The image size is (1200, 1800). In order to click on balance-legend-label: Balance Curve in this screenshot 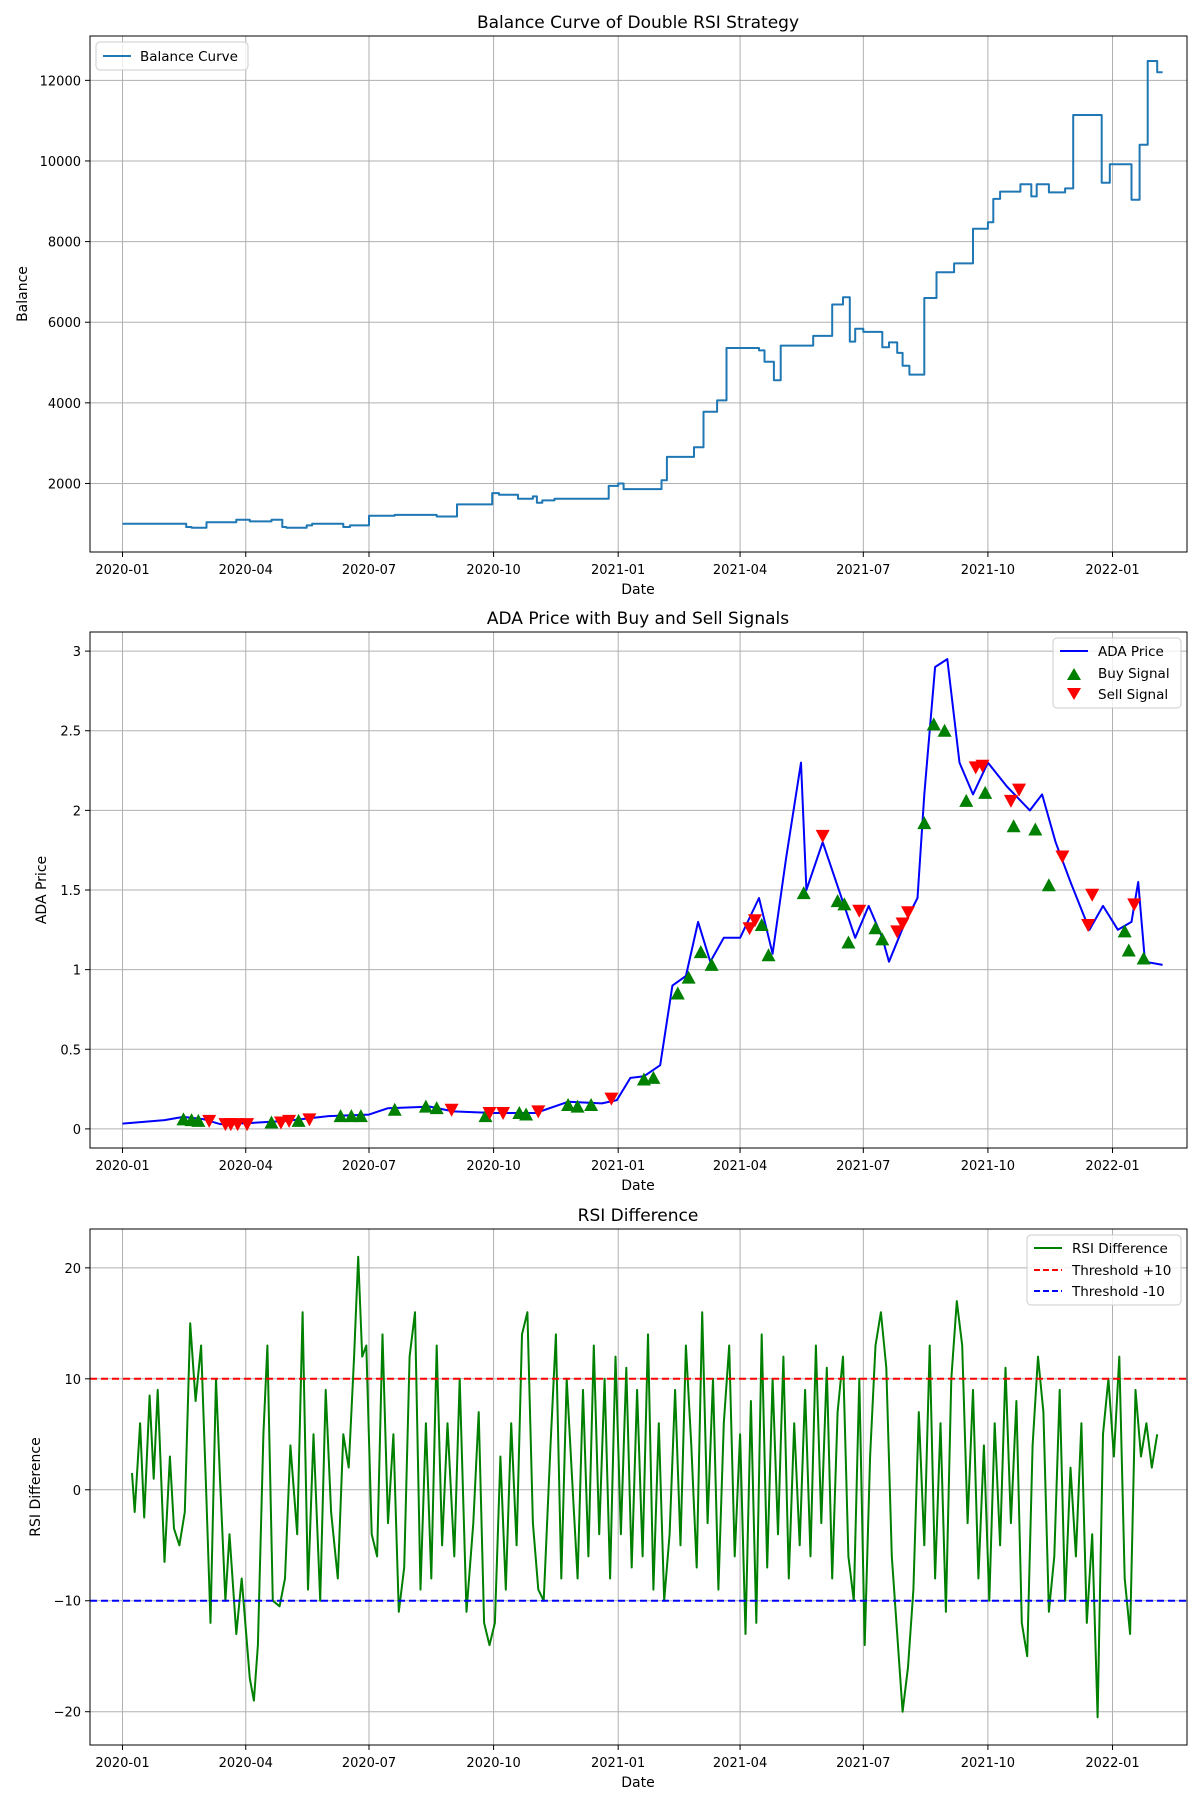, I will do `click(189, 57)`.